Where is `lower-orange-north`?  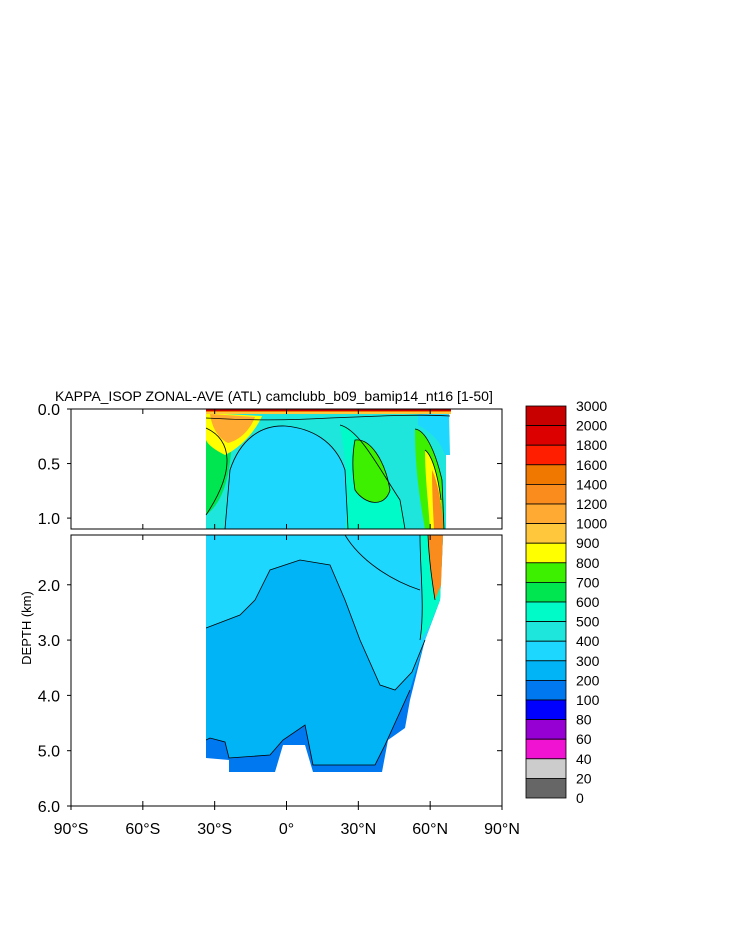
lower-orange-north is located at coordinates (435, 567).